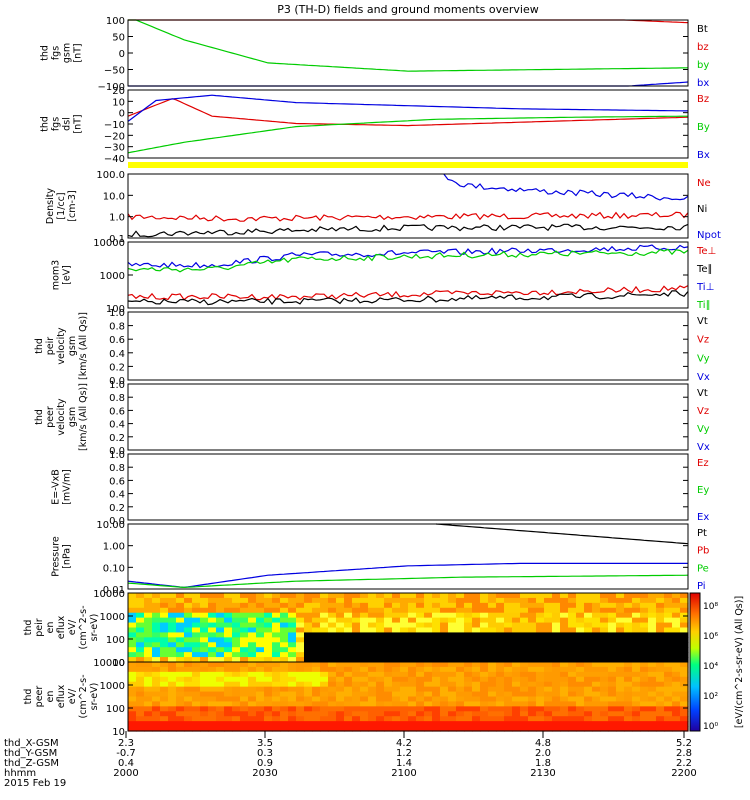 This screenshot has height=800, width=750. I want to click on colorbar-tick-label: 10⁸, so click(710, 607).